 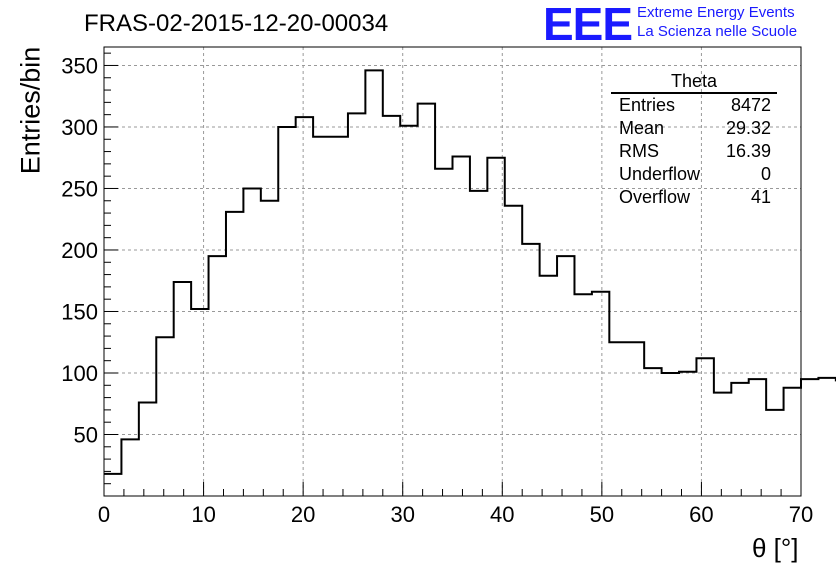 What do you see at coordinates (79, 127) in the screenshot?
I see `y-tick-label: 300` at bounding box center [79, 127].